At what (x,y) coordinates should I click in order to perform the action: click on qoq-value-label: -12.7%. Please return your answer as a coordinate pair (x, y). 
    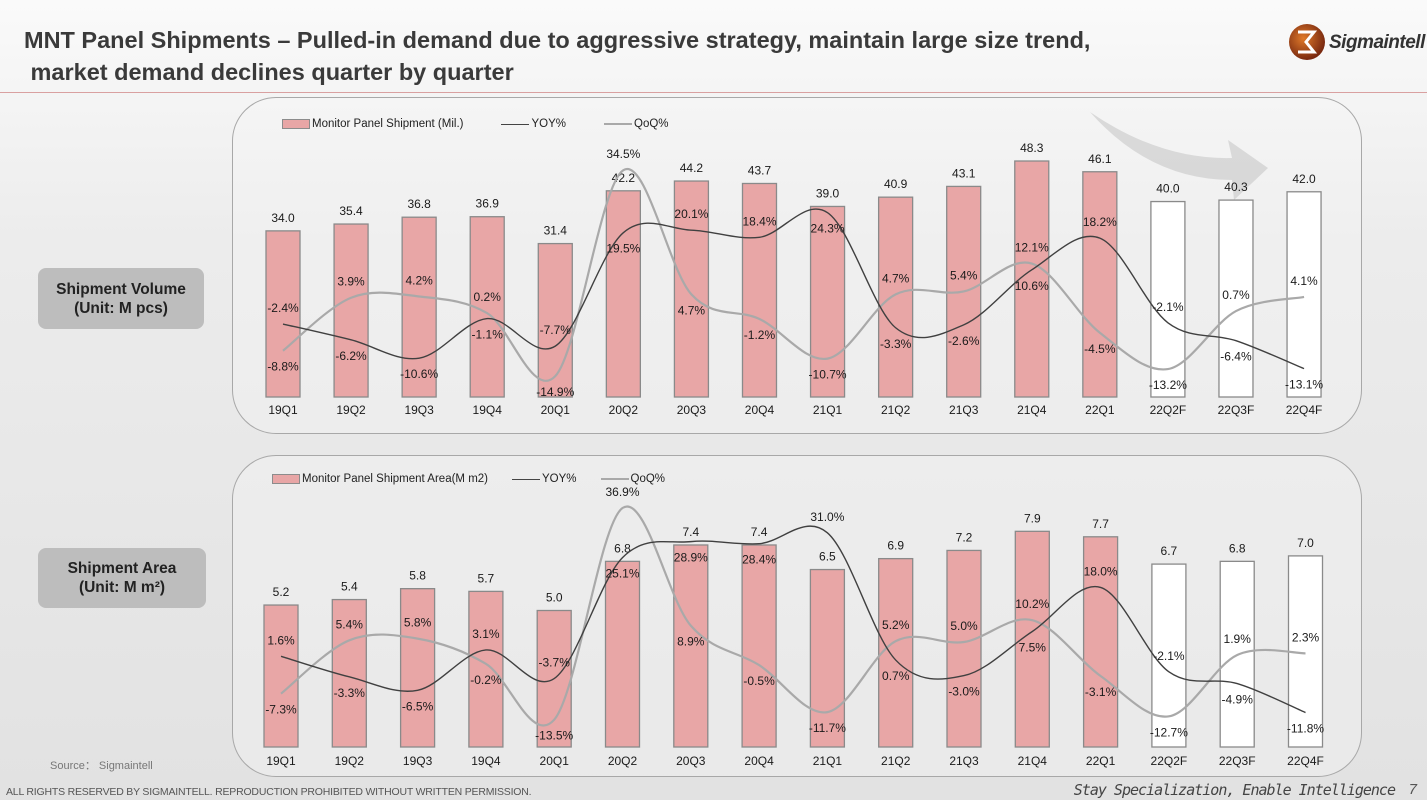
    Looking at the image, I should click on (1169, 732).